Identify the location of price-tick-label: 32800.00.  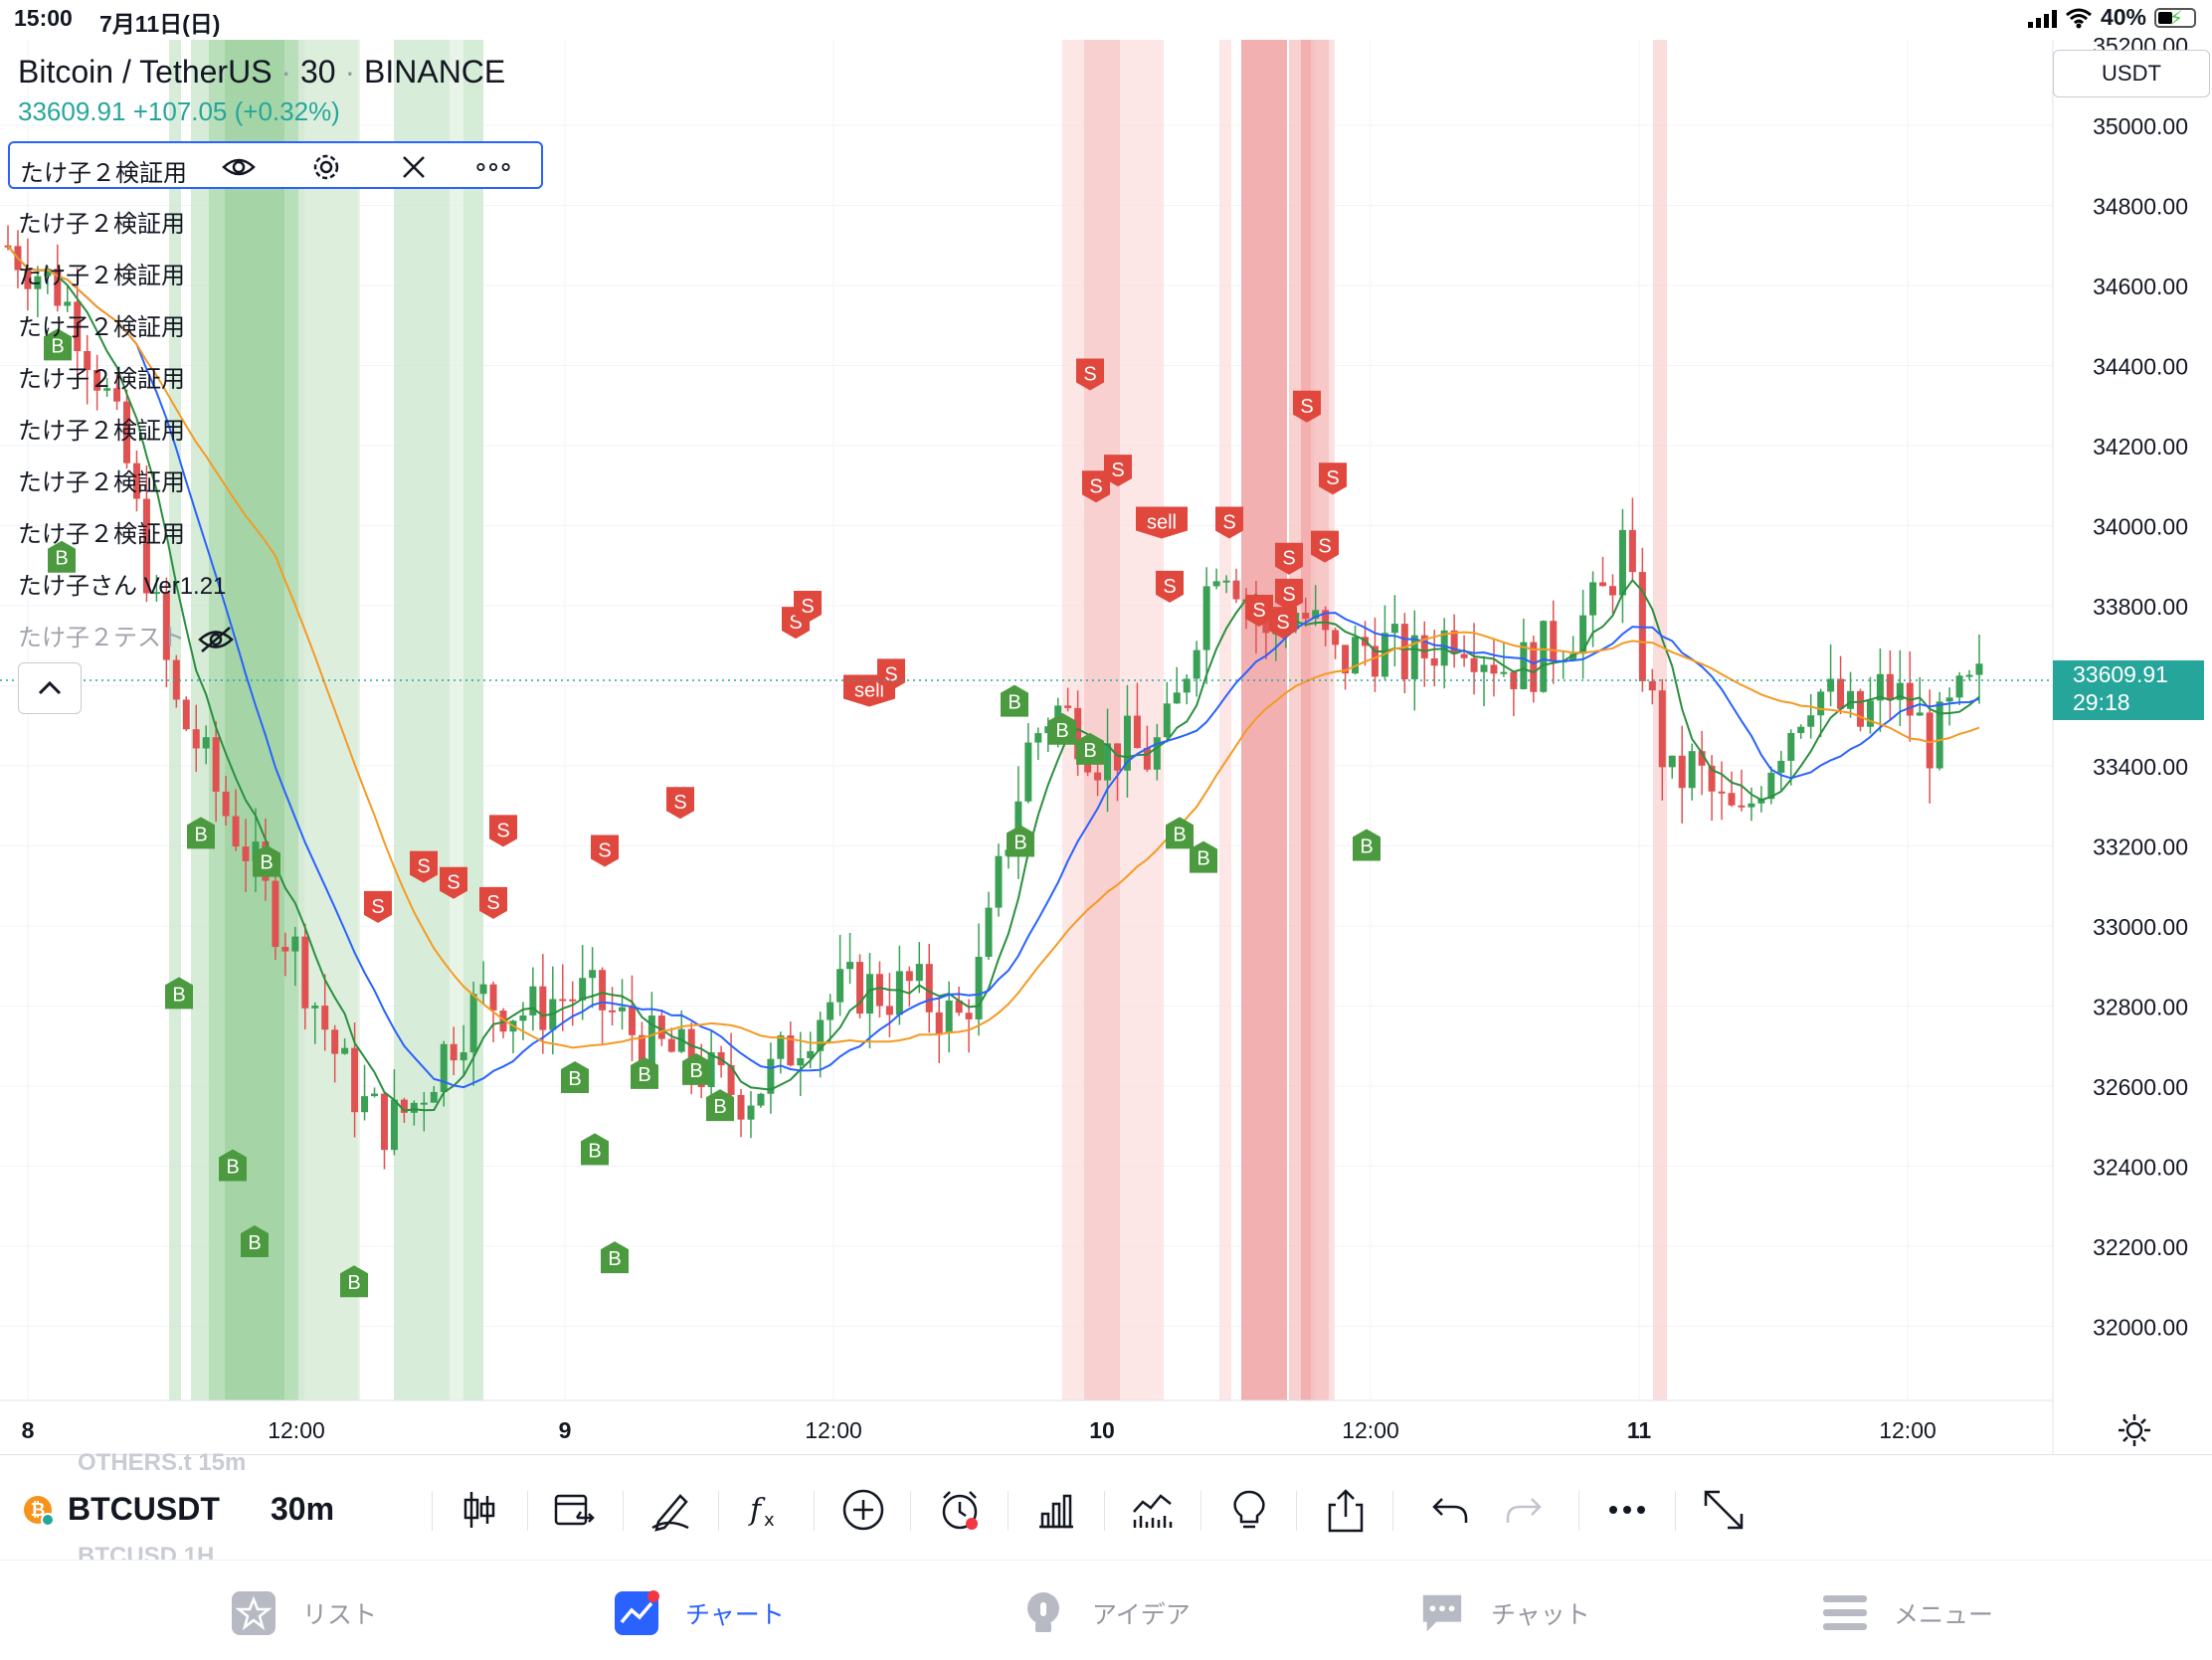
(2140, 1007).